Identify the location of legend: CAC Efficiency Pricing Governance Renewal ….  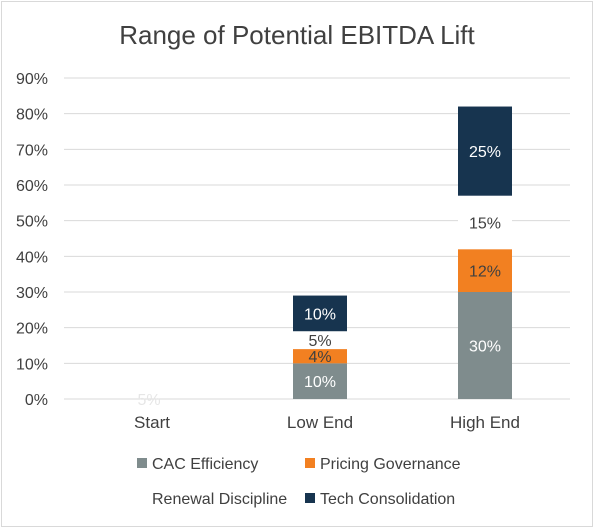
(299, 482).